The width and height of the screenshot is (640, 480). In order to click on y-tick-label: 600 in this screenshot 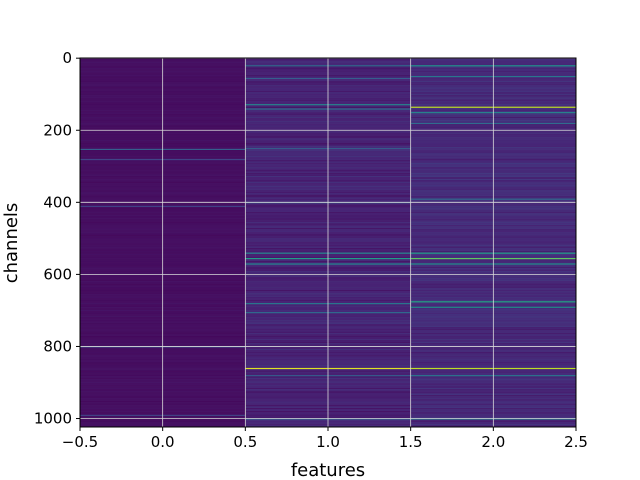, I will do `click(57, 274)`.